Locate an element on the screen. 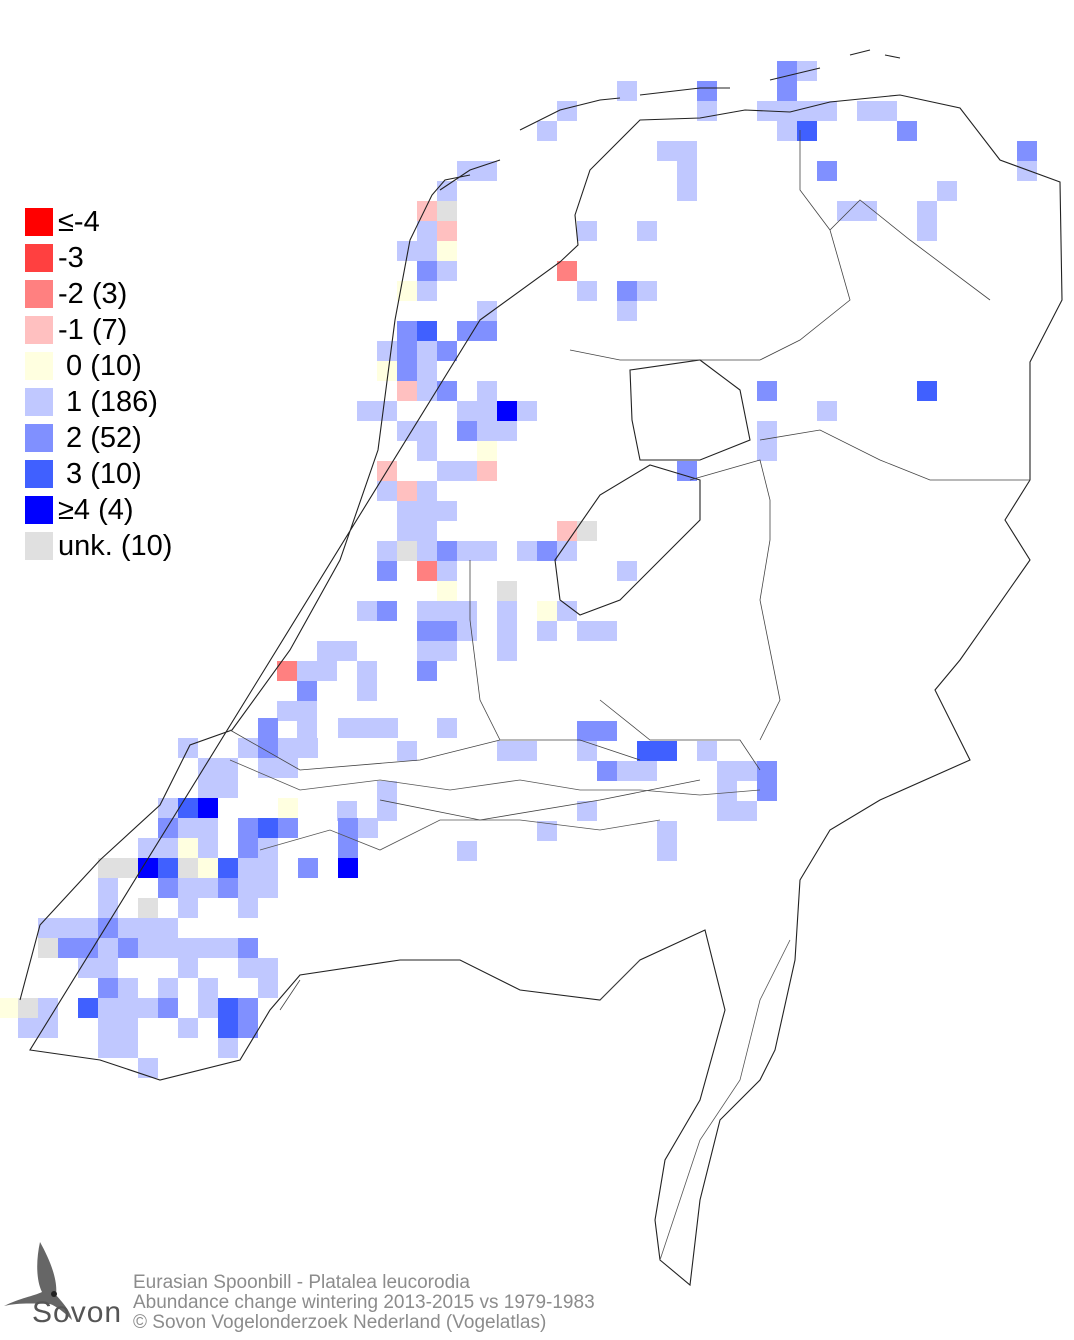 The image size is (1074, 1340). legend-item: 2 (52) is located at coordinates (98, 438).